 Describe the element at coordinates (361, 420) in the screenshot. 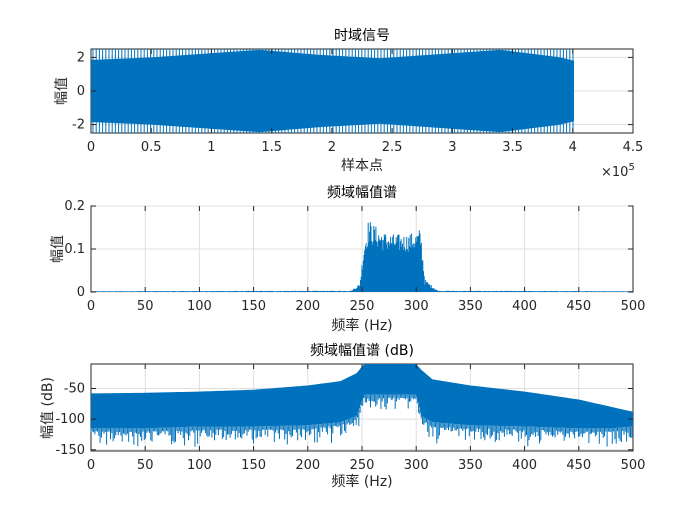

I see `spectrum-db-line` at that location.